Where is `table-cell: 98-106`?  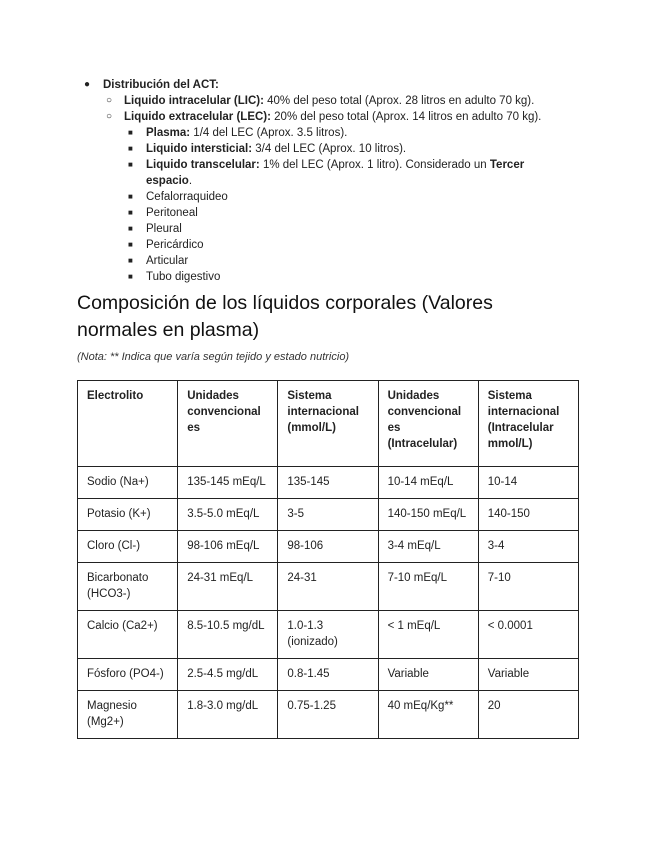
table-cell: 98-106 is located at coordinates (328, 546).